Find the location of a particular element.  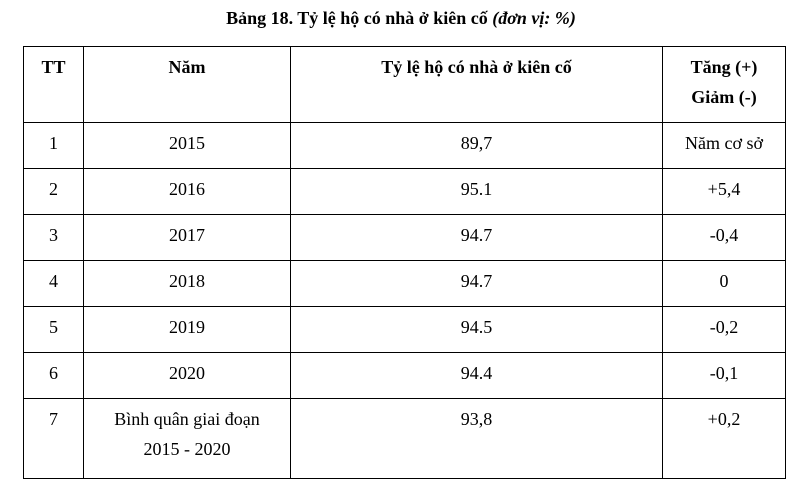

table-cell: -0,2 is located at coordinates (724, 329).